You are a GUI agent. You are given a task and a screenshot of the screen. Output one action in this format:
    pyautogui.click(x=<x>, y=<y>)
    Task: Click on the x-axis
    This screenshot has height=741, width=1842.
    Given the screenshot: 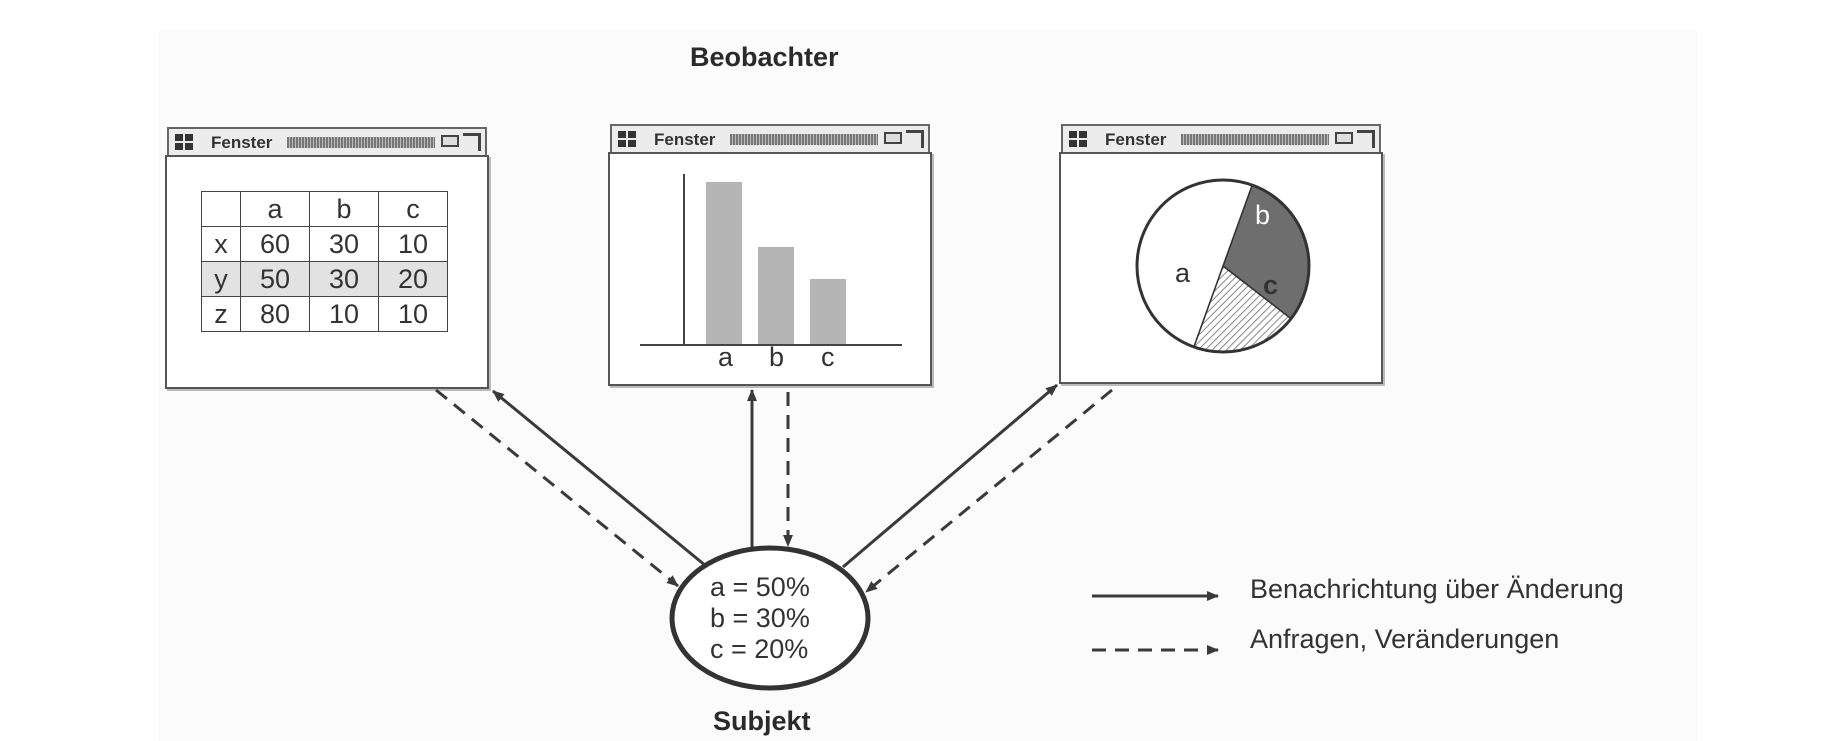 What is the action you would take?
    pyautogui.click(x=771, y=345)
    